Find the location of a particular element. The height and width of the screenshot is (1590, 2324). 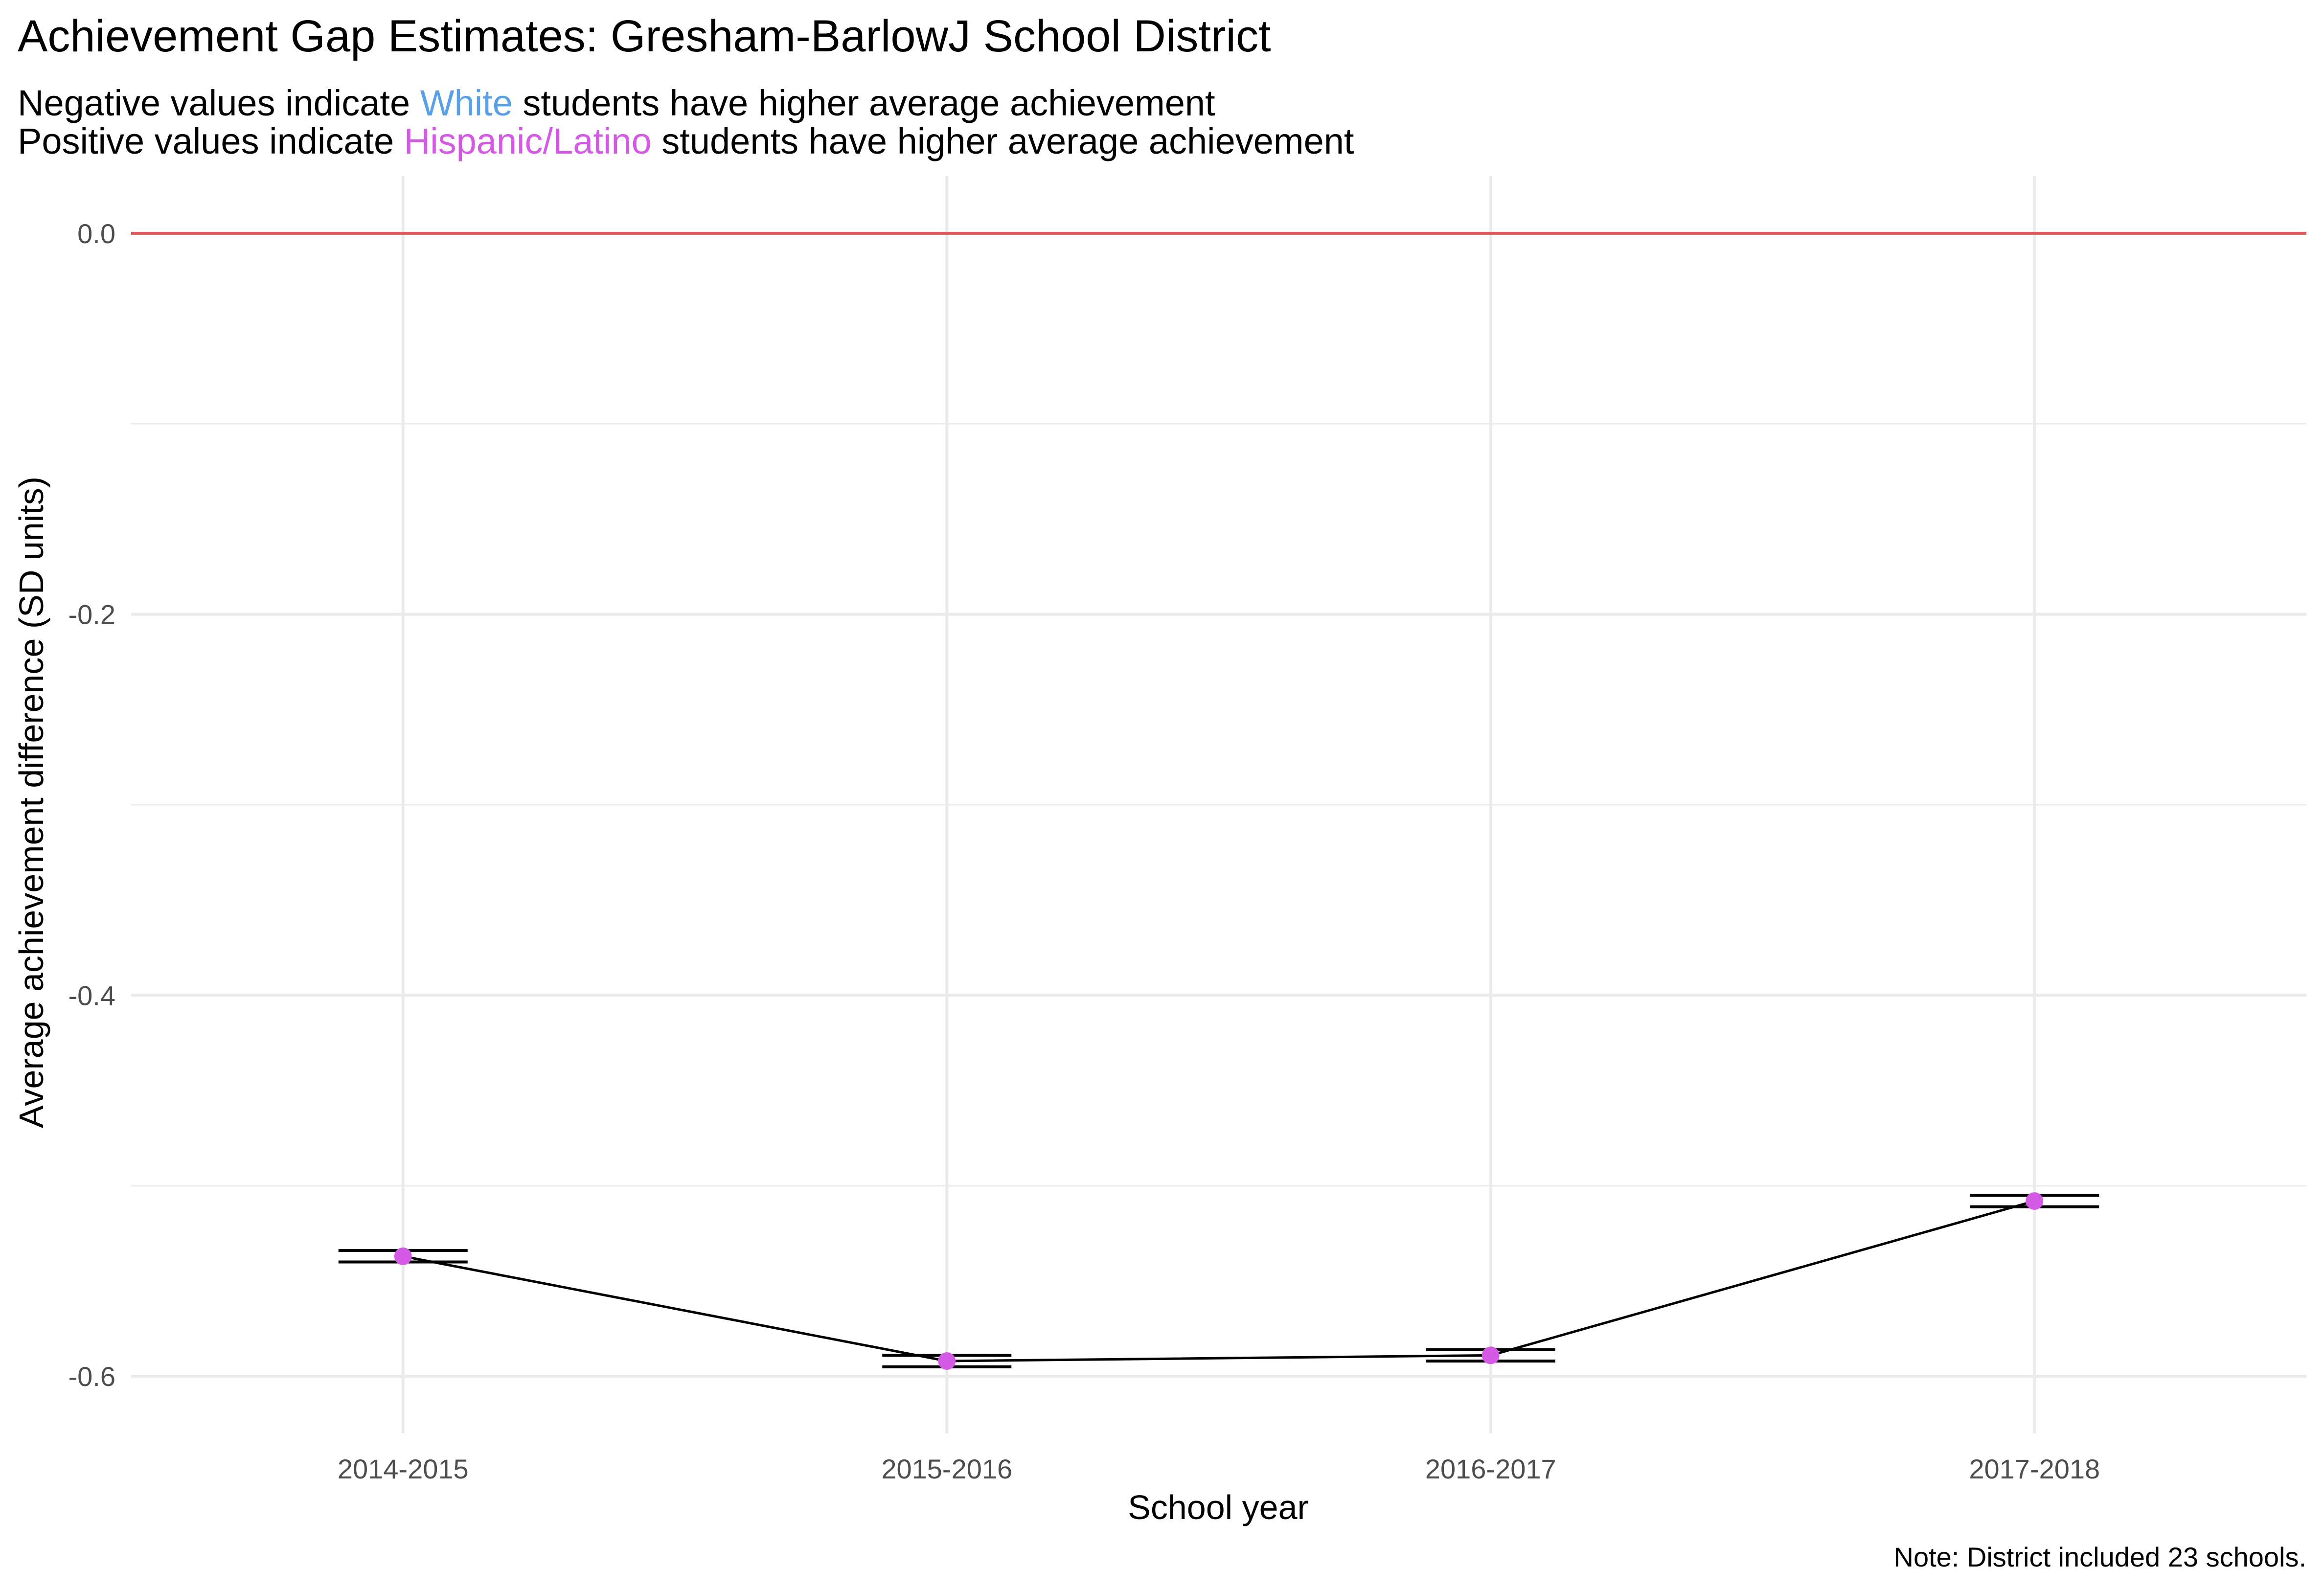

subtitle-2-after: students have higher average achievement is located at coordinates (1003, 141).